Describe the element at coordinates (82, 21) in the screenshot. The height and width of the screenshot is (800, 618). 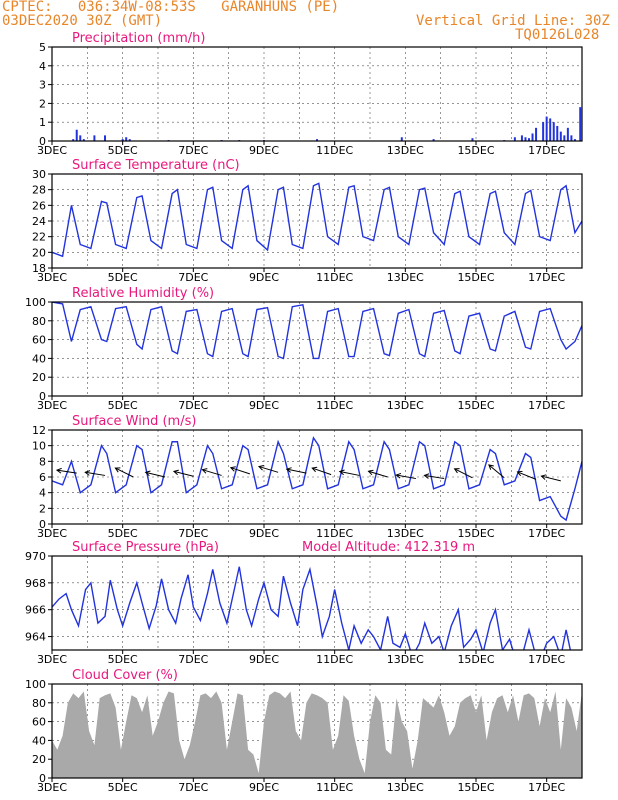
I see `header-date-line: 03DEC2020 30Z (GMT)` at that location.